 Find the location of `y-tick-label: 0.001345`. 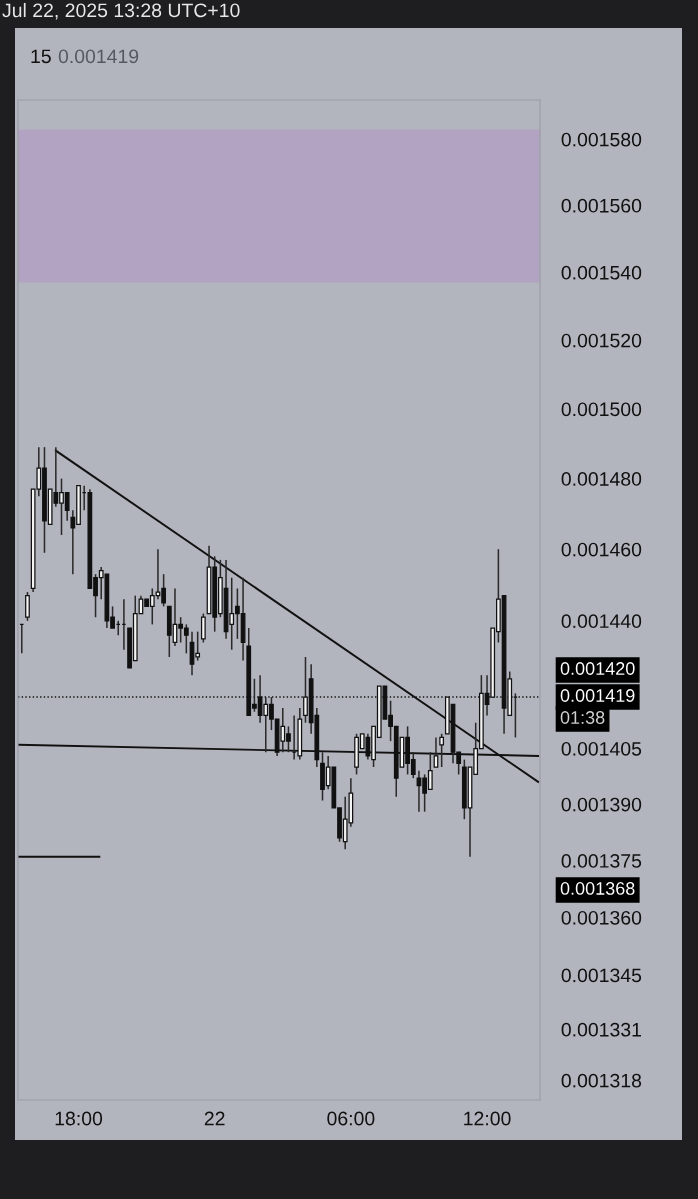

y-tick-label: 0.001345 is located at coordinates (601, 975).